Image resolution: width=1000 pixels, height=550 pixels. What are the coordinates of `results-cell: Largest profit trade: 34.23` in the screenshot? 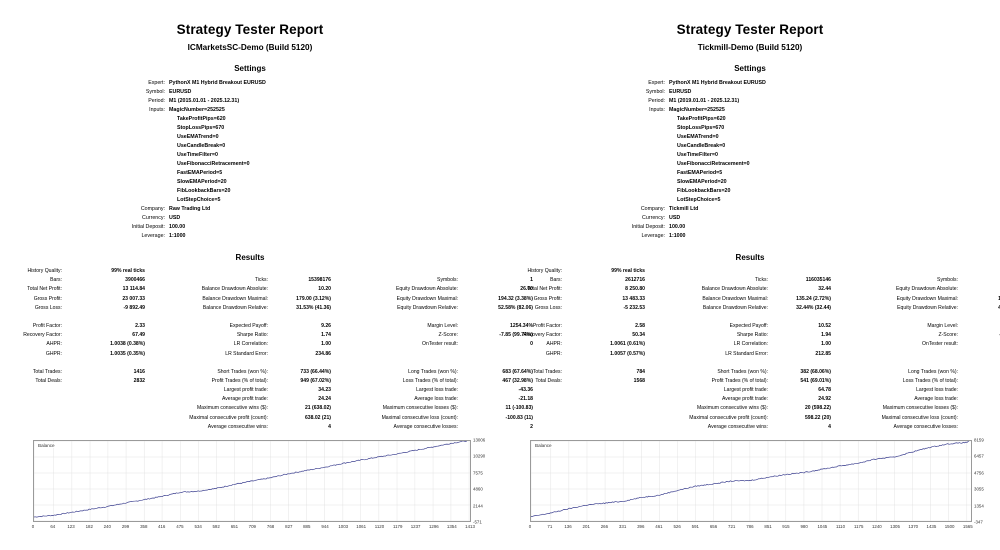 It's located at (249, 390).